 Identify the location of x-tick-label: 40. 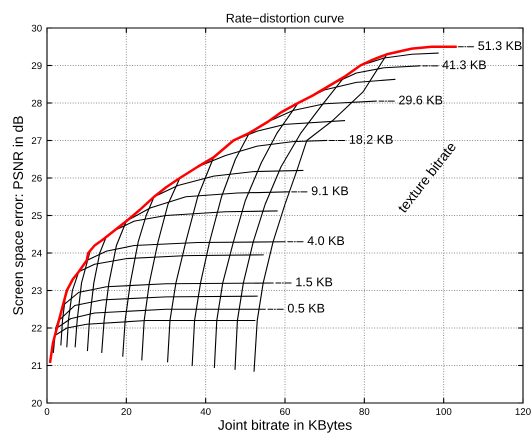
(205, 411).